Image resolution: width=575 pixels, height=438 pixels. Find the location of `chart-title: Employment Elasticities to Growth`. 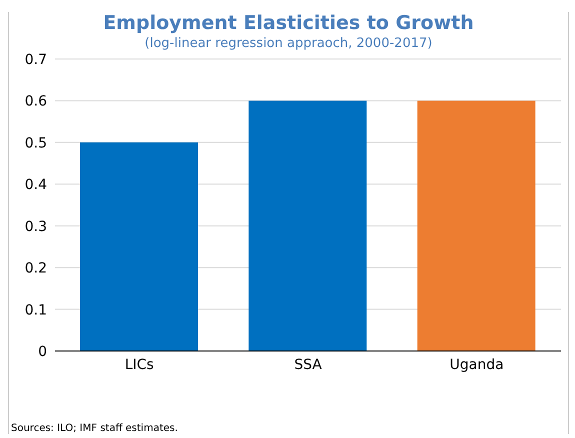

chart-title: Employment Elasticities to Growth is located at coordinates (288, 23).